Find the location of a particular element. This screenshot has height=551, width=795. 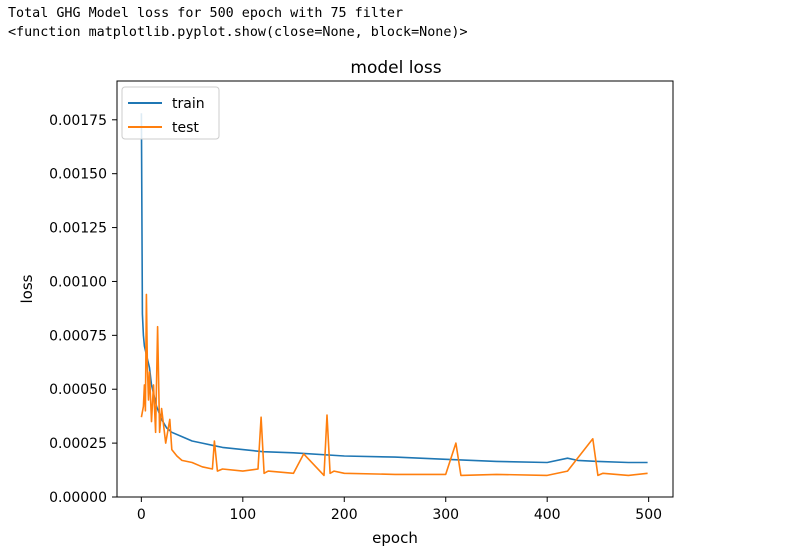

x-axis-label: epoch is located at coordinates (395, 538).